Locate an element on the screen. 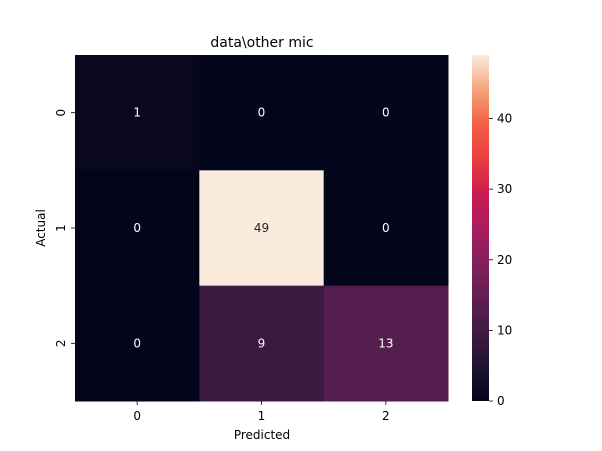 This screenshot has width=602, height=451. cell-value-label: 9 is located at coordinates (262, 343).